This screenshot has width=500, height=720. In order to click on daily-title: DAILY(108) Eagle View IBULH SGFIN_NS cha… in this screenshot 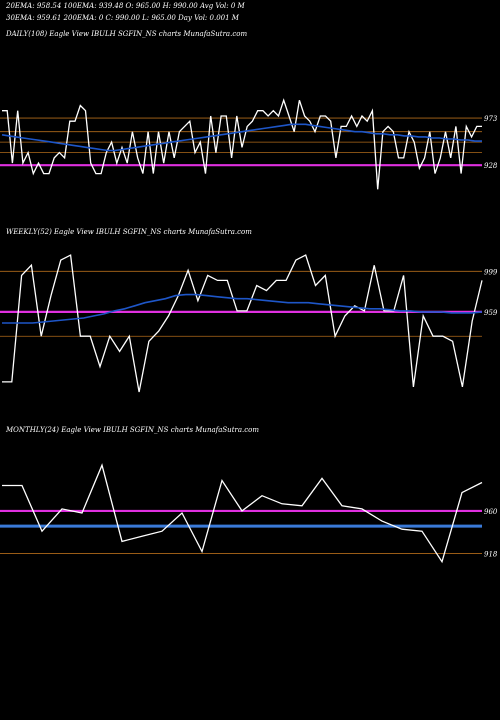, I will do `click(126, 34)`.